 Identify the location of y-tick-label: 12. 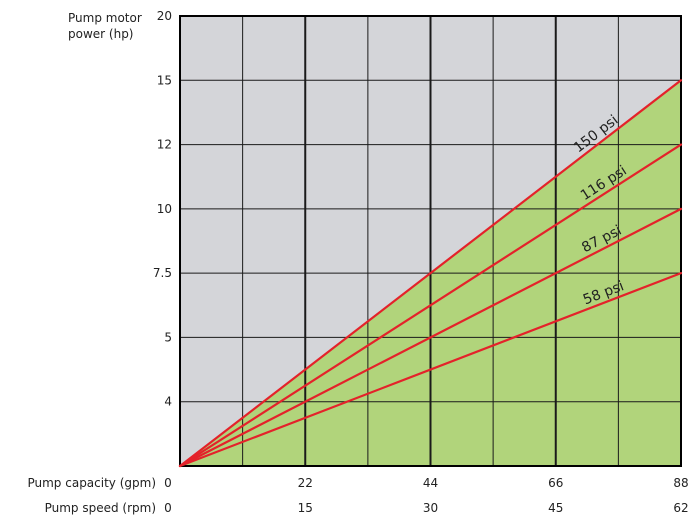
(164, 145).